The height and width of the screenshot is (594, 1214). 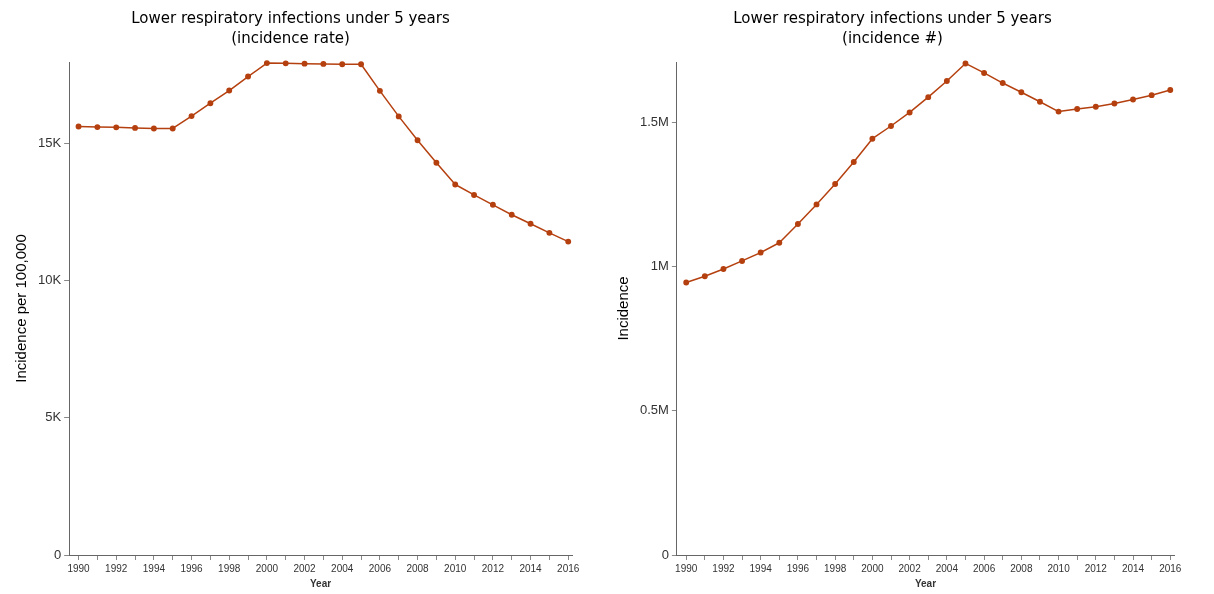 I want to click on y-tick-label: 0.5M, so click(x=654, y=410).